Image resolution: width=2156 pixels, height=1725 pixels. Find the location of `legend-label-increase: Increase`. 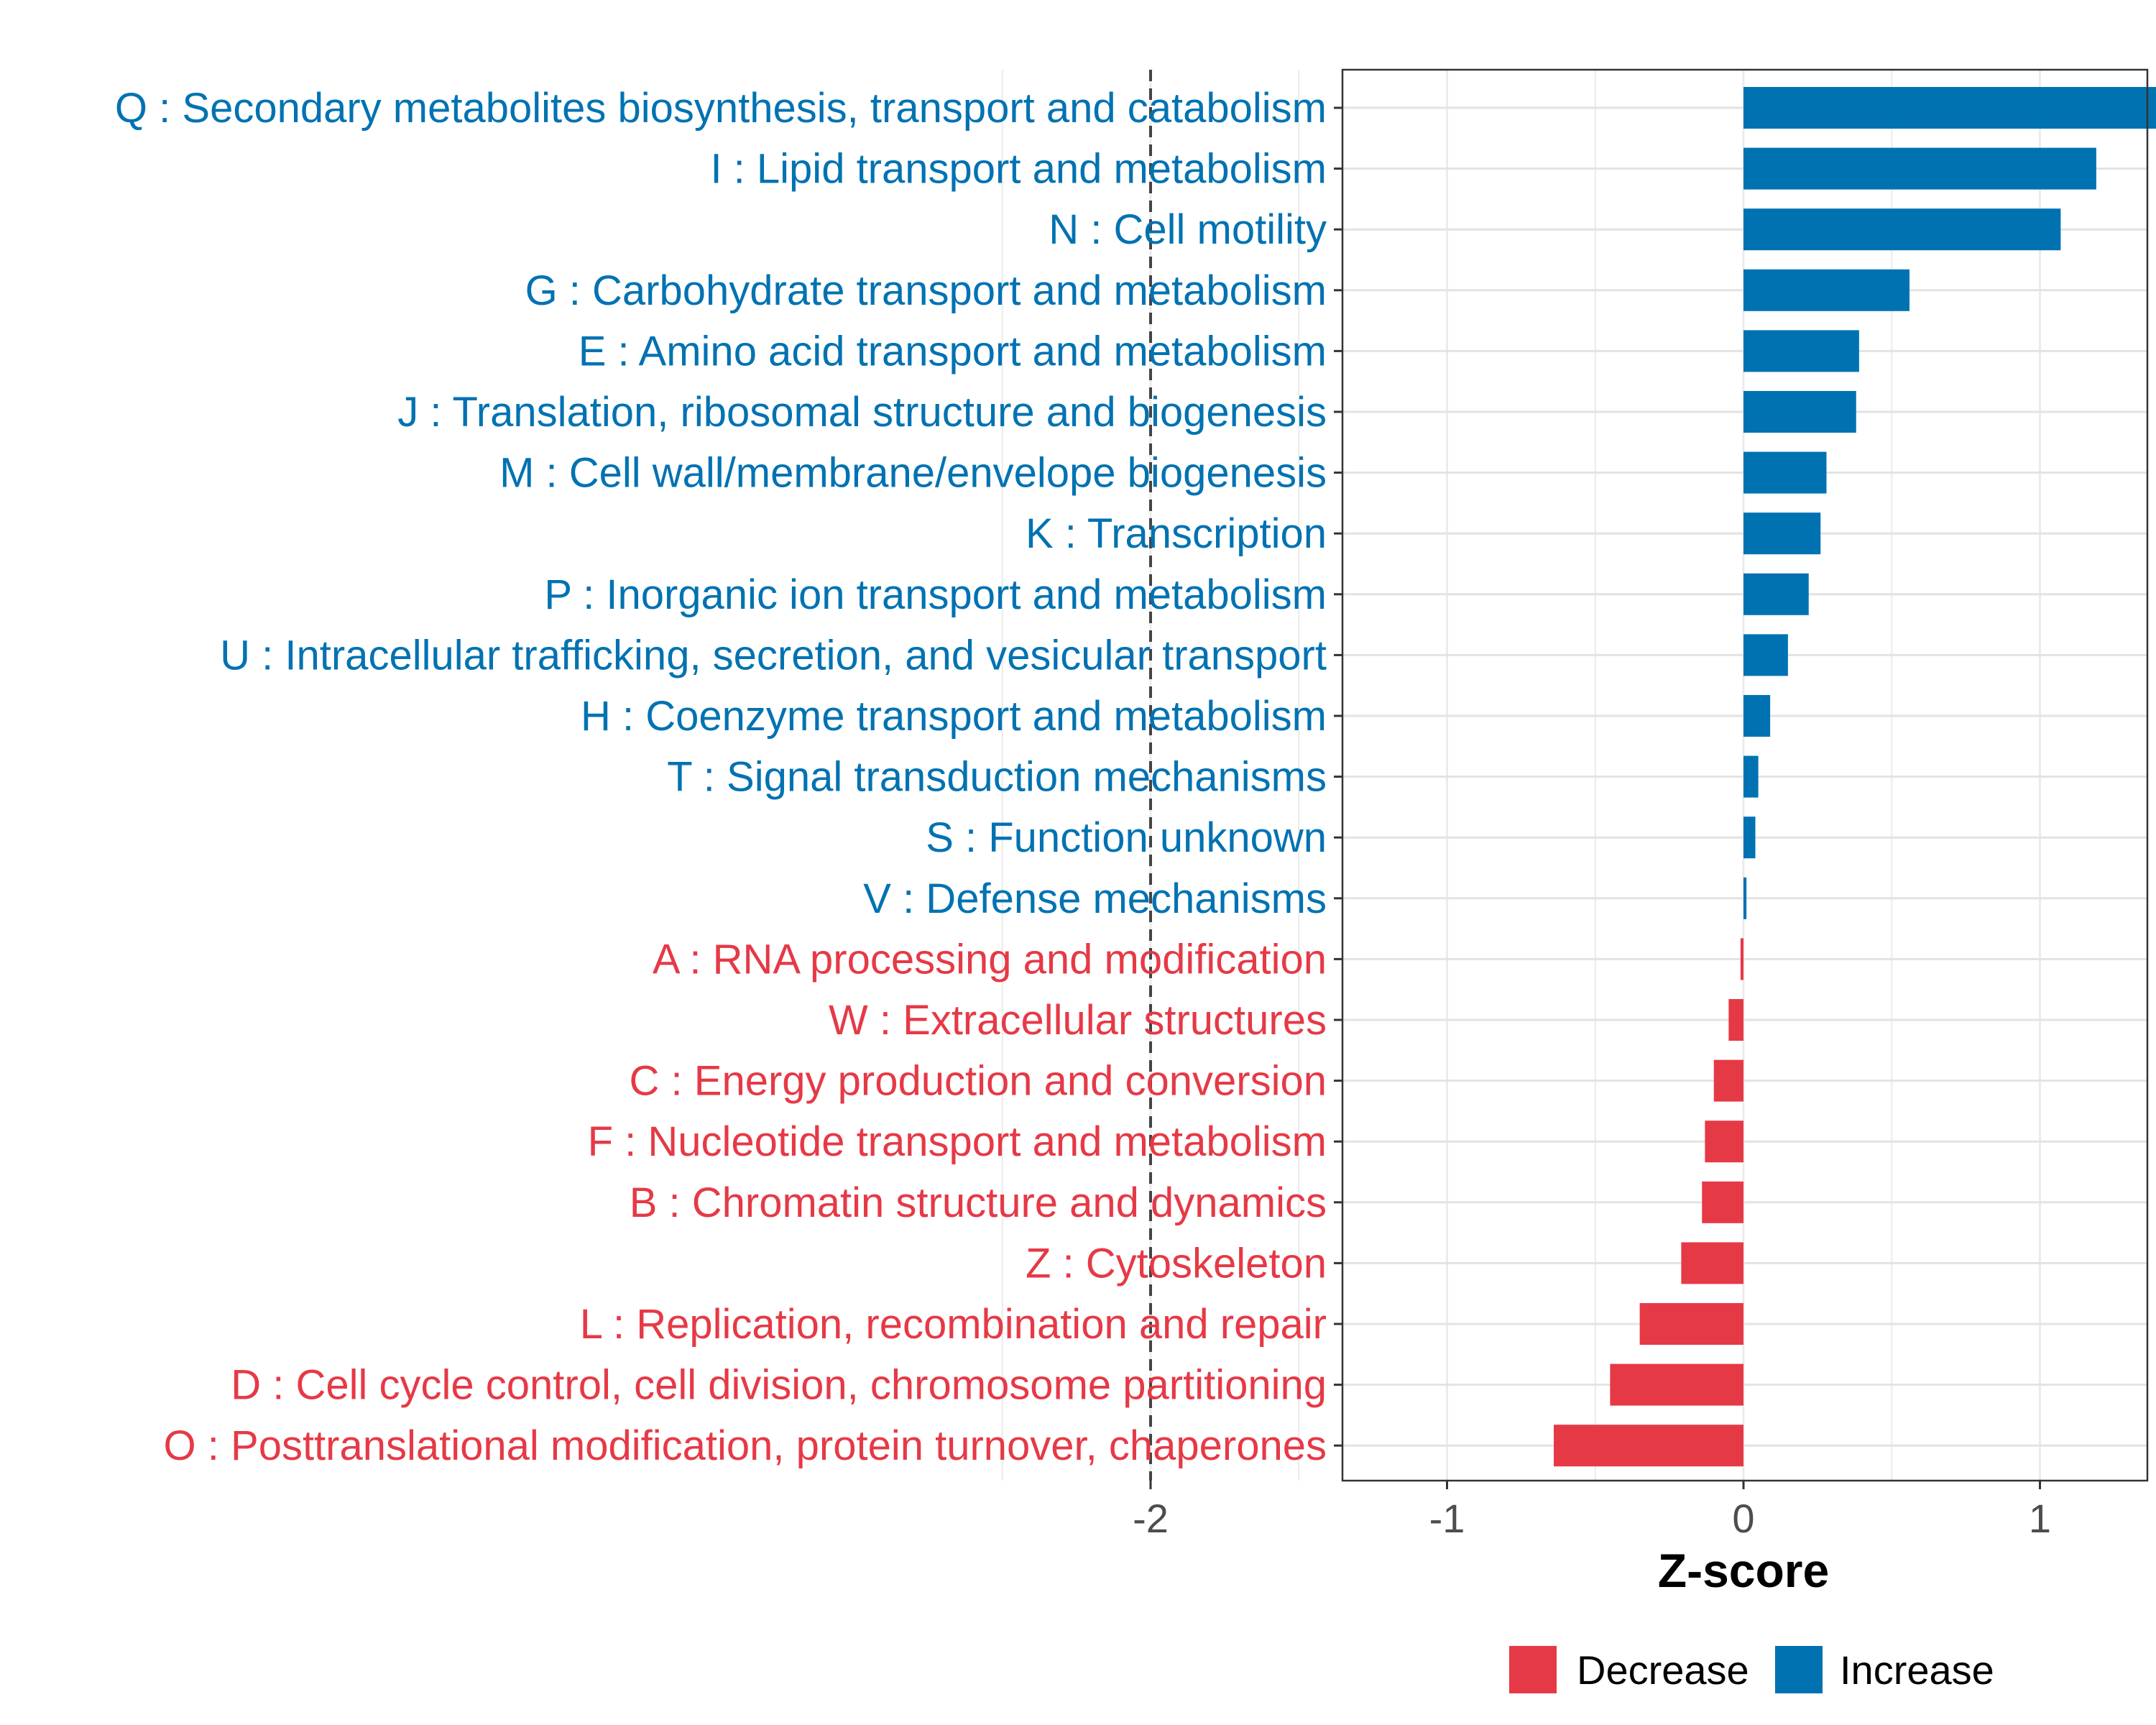

legend-label-increase: Increase is located at coordinates (1917, 1670).